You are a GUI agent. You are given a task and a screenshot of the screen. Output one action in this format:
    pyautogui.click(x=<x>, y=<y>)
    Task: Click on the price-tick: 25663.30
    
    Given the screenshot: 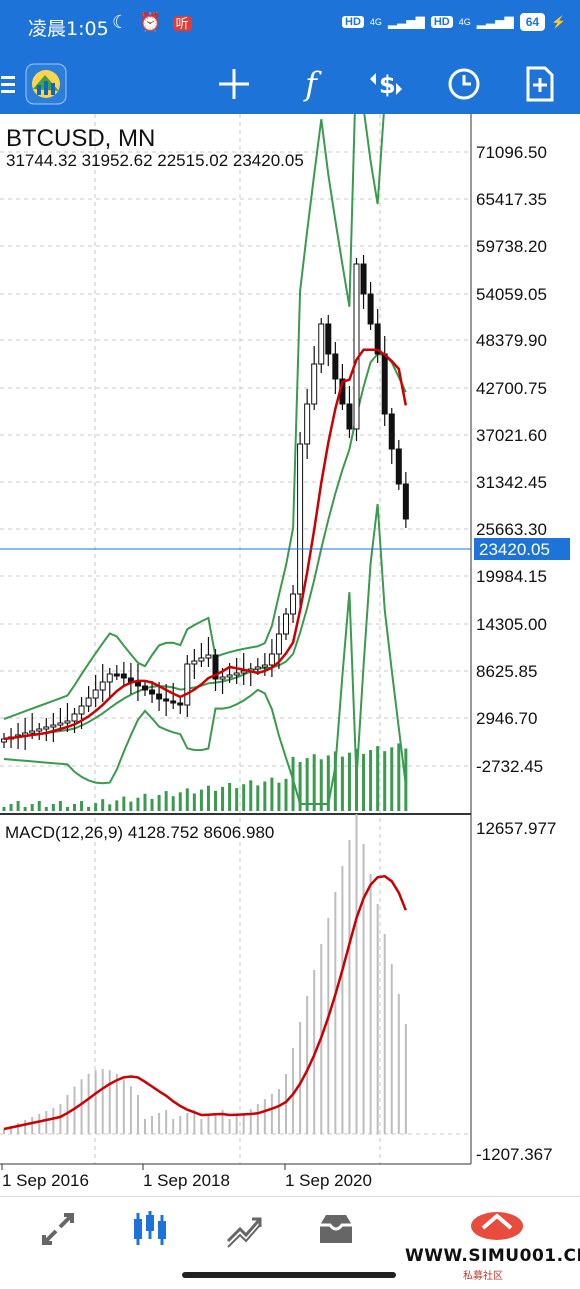 What is the action you would take?
    pyautogui.click(x=511, y=529)
    